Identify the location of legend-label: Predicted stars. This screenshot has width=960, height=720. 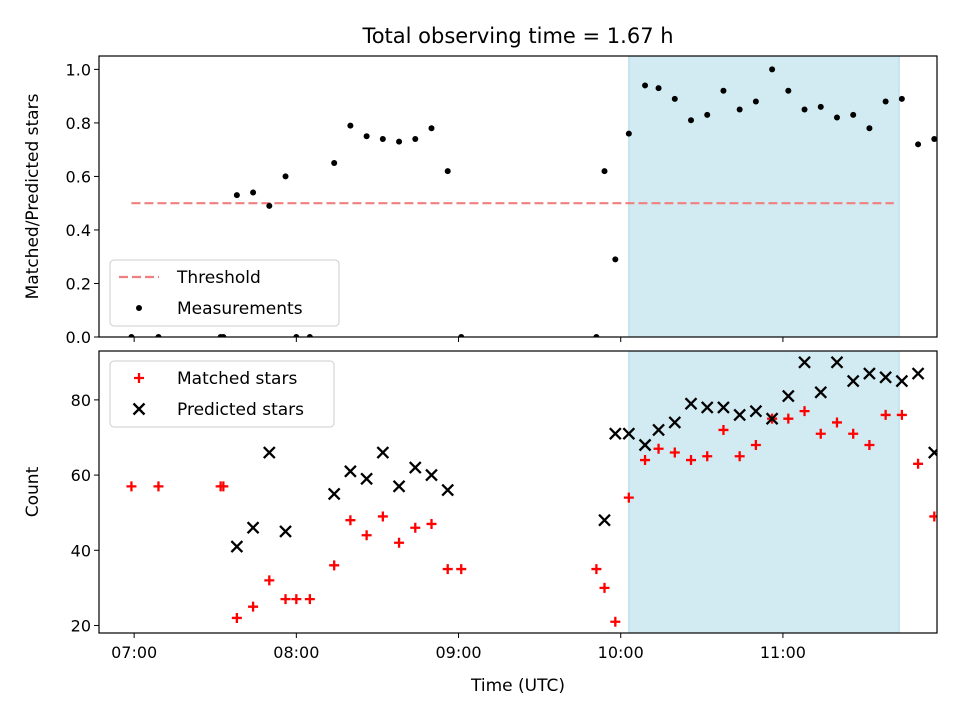
(240, 410).